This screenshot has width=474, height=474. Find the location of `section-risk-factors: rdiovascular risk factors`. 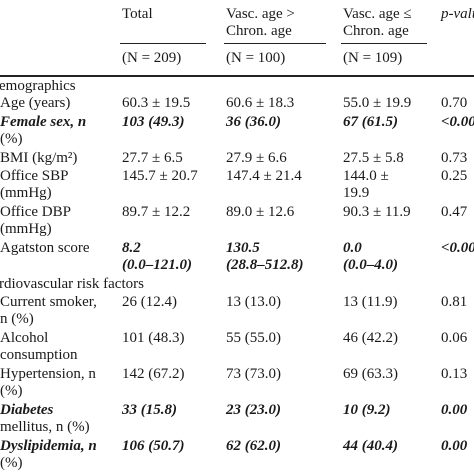

section-risk-factors: rdiovascular risk factors is located at coordinates (72, 284).